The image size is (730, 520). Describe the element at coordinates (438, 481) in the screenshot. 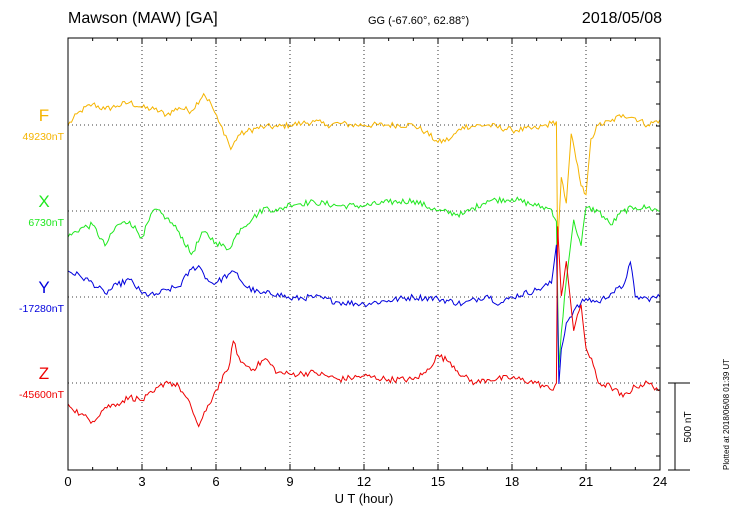

I see `x-tick-label: 15` at that location.